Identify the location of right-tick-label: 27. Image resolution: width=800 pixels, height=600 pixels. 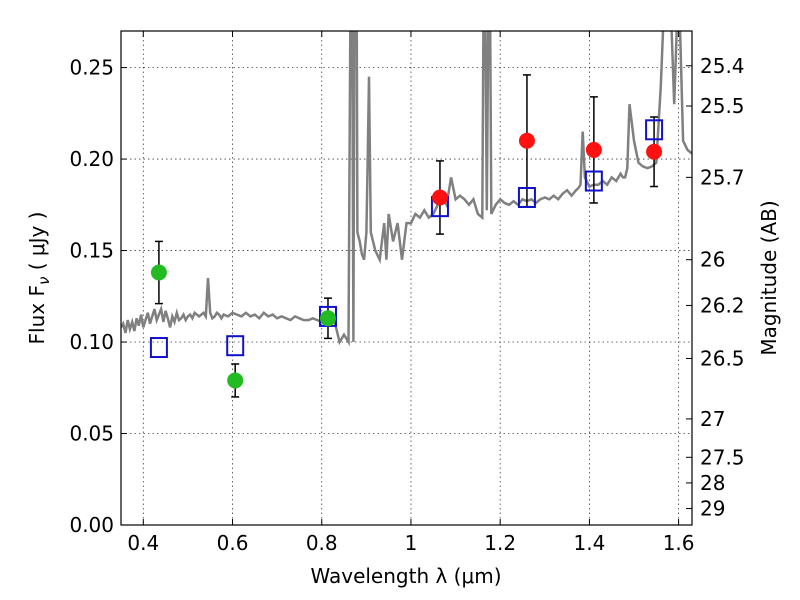
(712, 419).